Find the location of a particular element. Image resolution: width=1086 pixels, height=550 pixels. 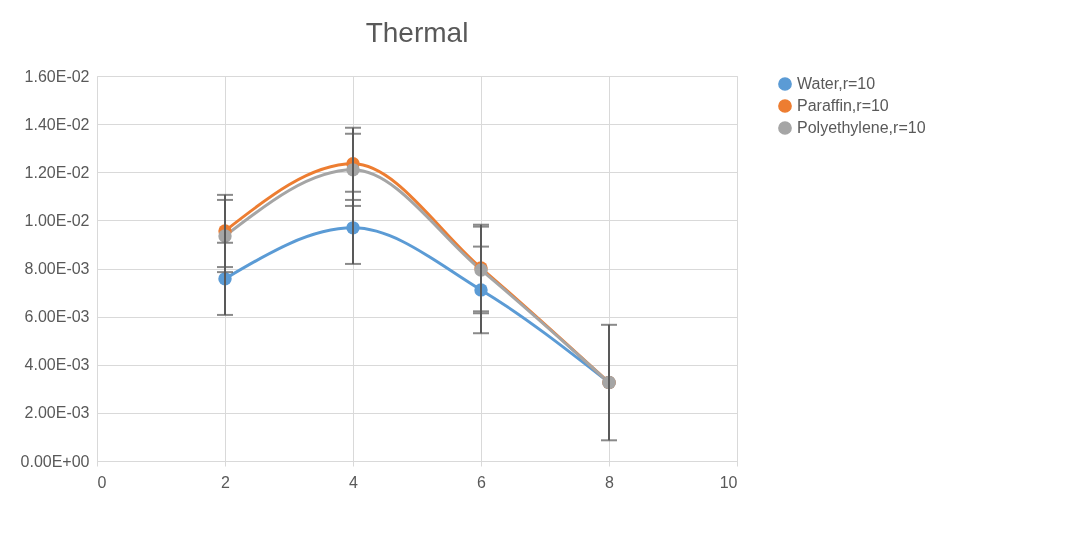

legend-label: Water,r=10 is located at coordinates (836, 83).